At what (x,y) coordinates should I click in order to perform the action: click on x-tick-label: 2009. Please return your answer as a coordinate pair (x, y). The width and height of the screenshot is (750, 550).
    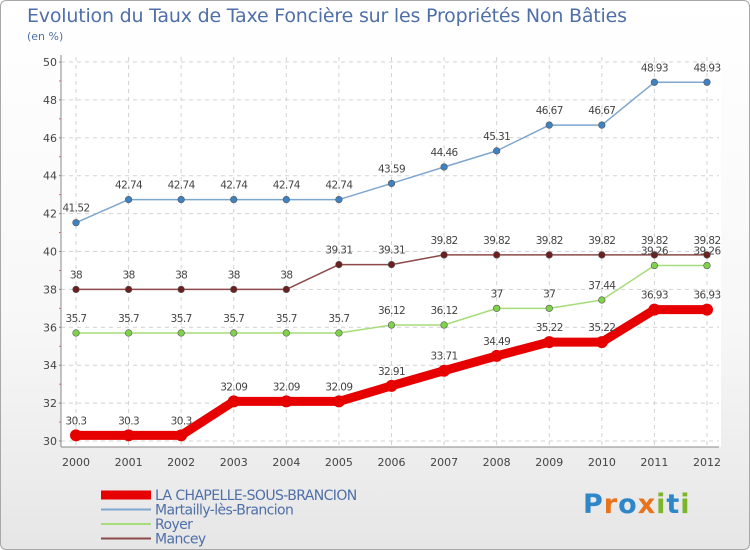
    Looking at the image, I should click on (549, 462).